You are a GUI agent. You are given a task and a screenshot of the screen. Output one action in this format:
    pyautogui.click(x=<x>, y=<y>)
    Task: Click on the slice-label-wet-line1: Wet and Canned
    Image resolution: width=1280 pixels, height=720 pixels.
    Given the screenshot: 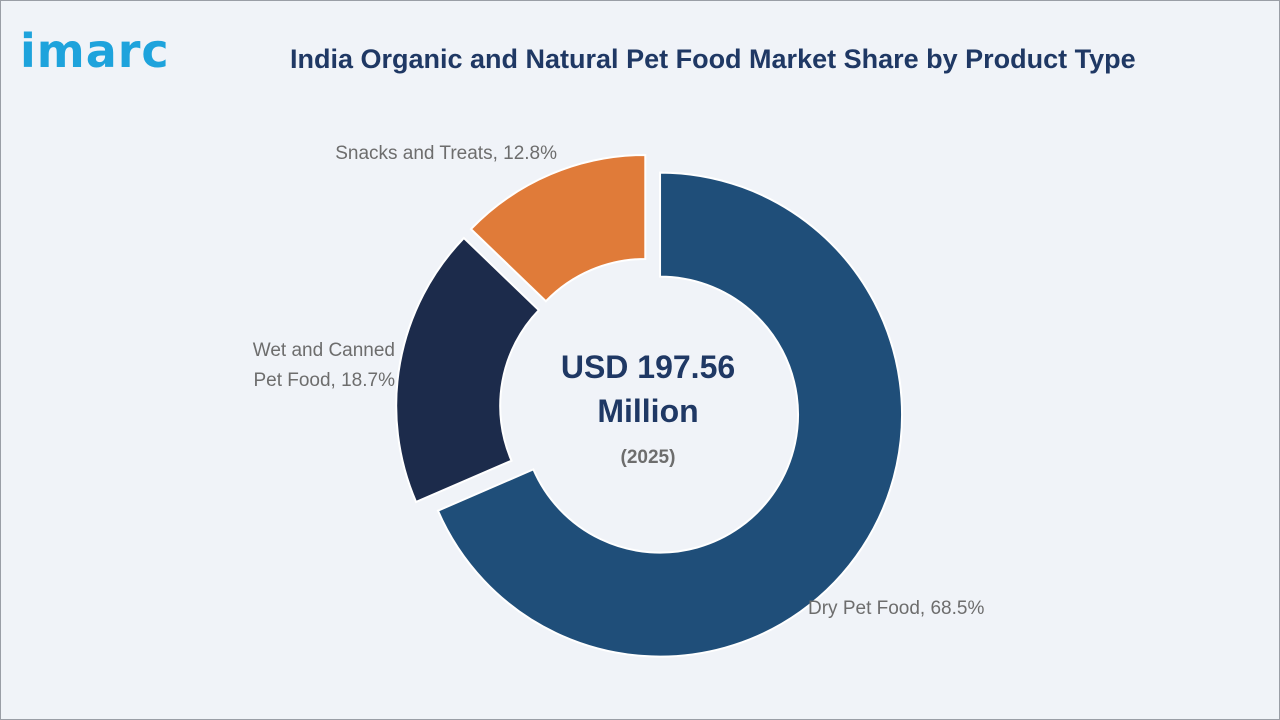 What is the action you would take?
    pyautogui.click(x=324, y=350)
    